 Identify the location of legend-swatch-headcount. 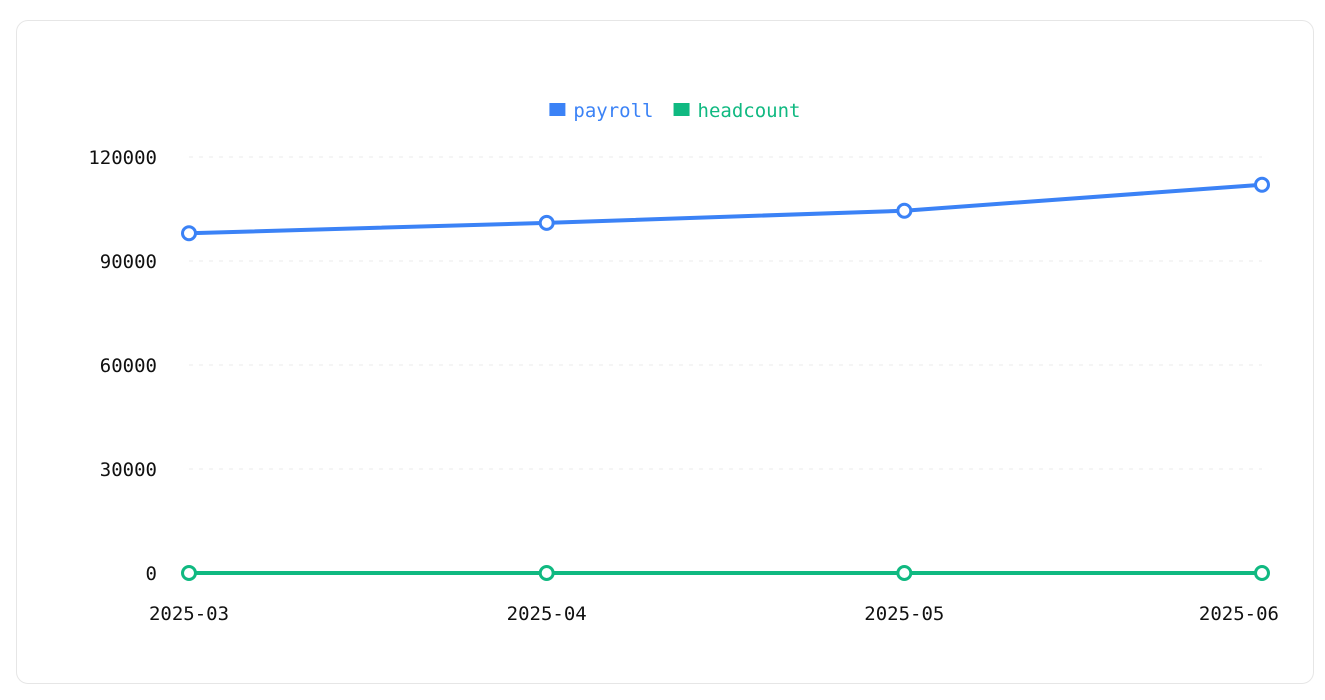
(681, 109).